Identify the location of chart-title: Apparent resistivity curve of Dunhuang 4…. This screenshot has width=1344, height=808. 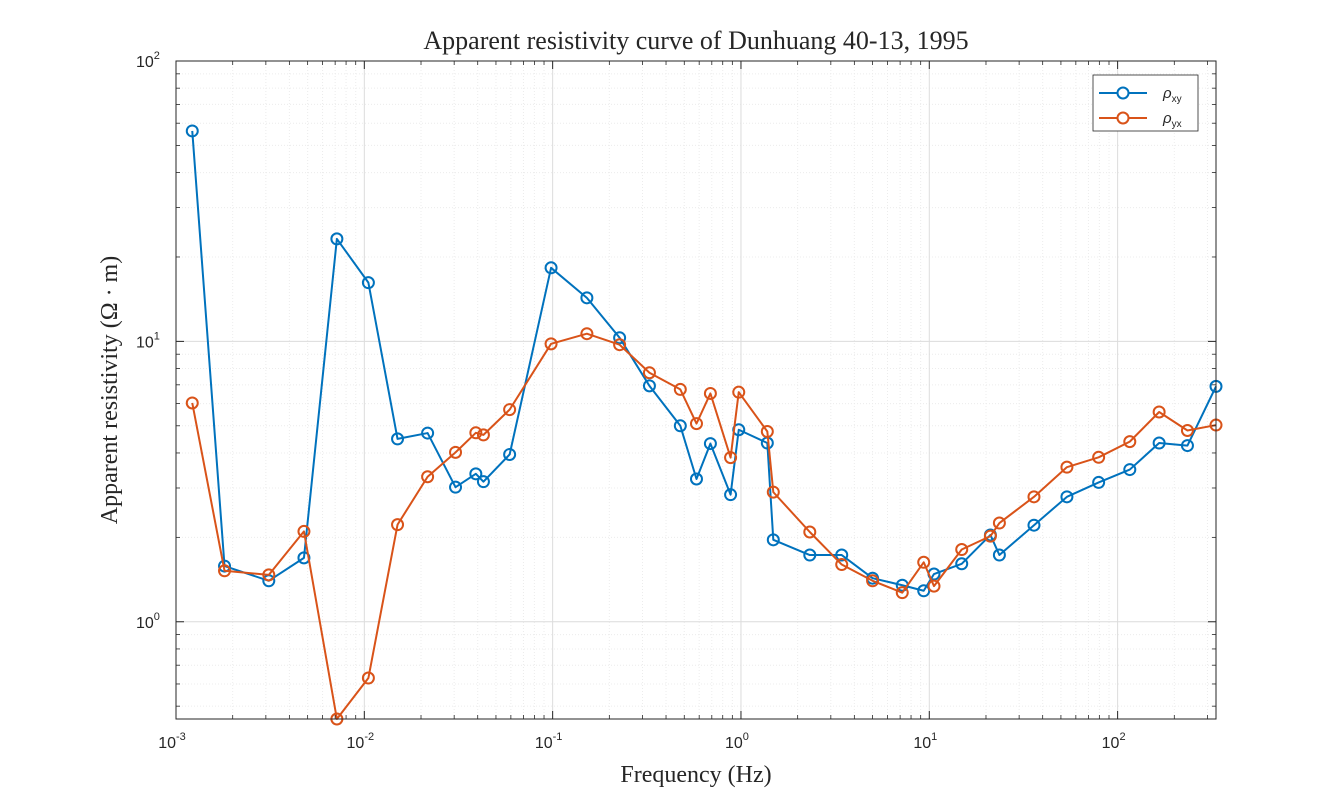
(695, 40).